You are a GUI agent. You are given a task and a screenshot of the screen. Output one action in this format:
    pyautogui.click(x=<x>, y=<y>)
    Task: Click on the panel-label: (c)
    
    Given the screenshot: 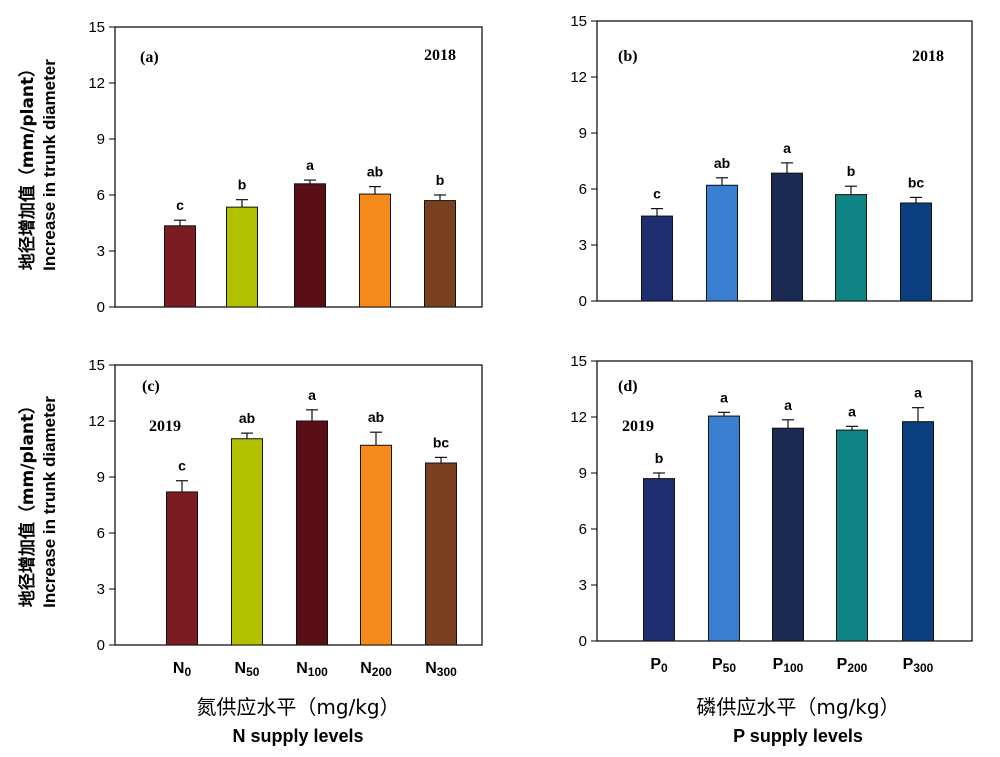 What is the action you would take?
    pyautogui.click(x=151, y=386)
    